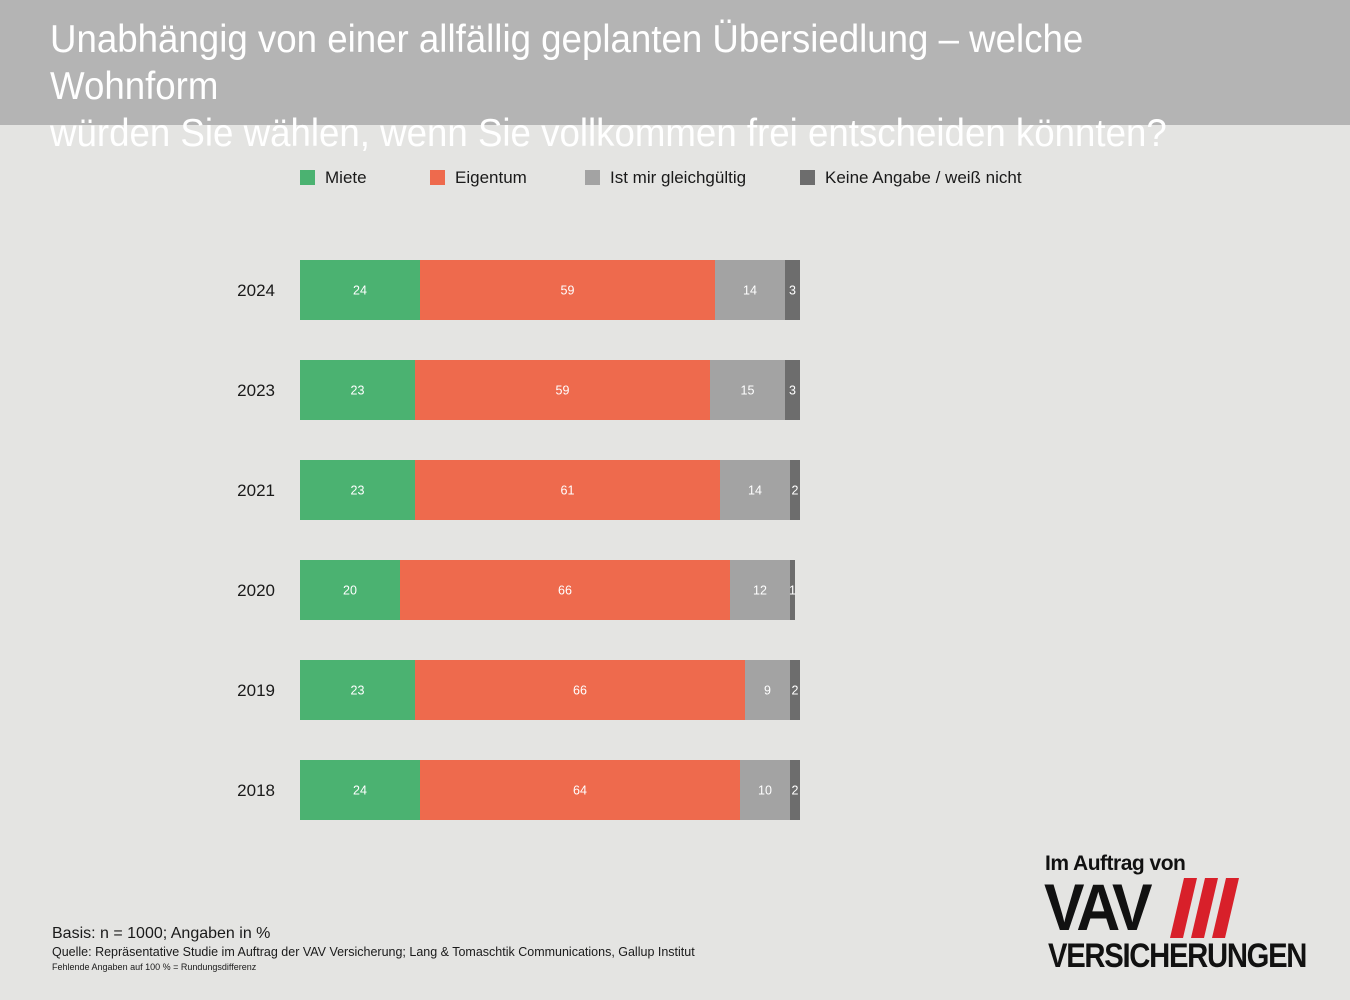  I want to click on footer-basis: Basis: n = 1000; Angaben in %, so click(161, 933).